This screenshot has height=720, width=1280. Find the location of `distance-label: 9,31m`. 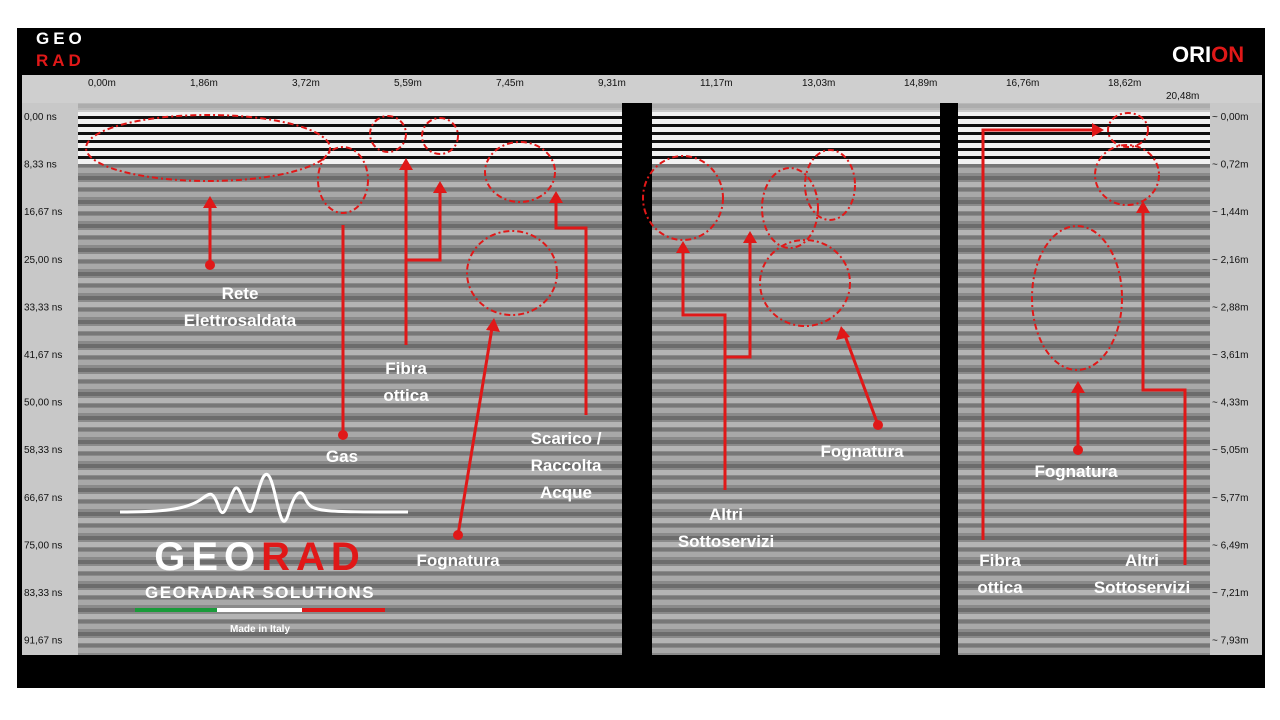

distance-label: 9,31m is located at coordinates (612, 83).